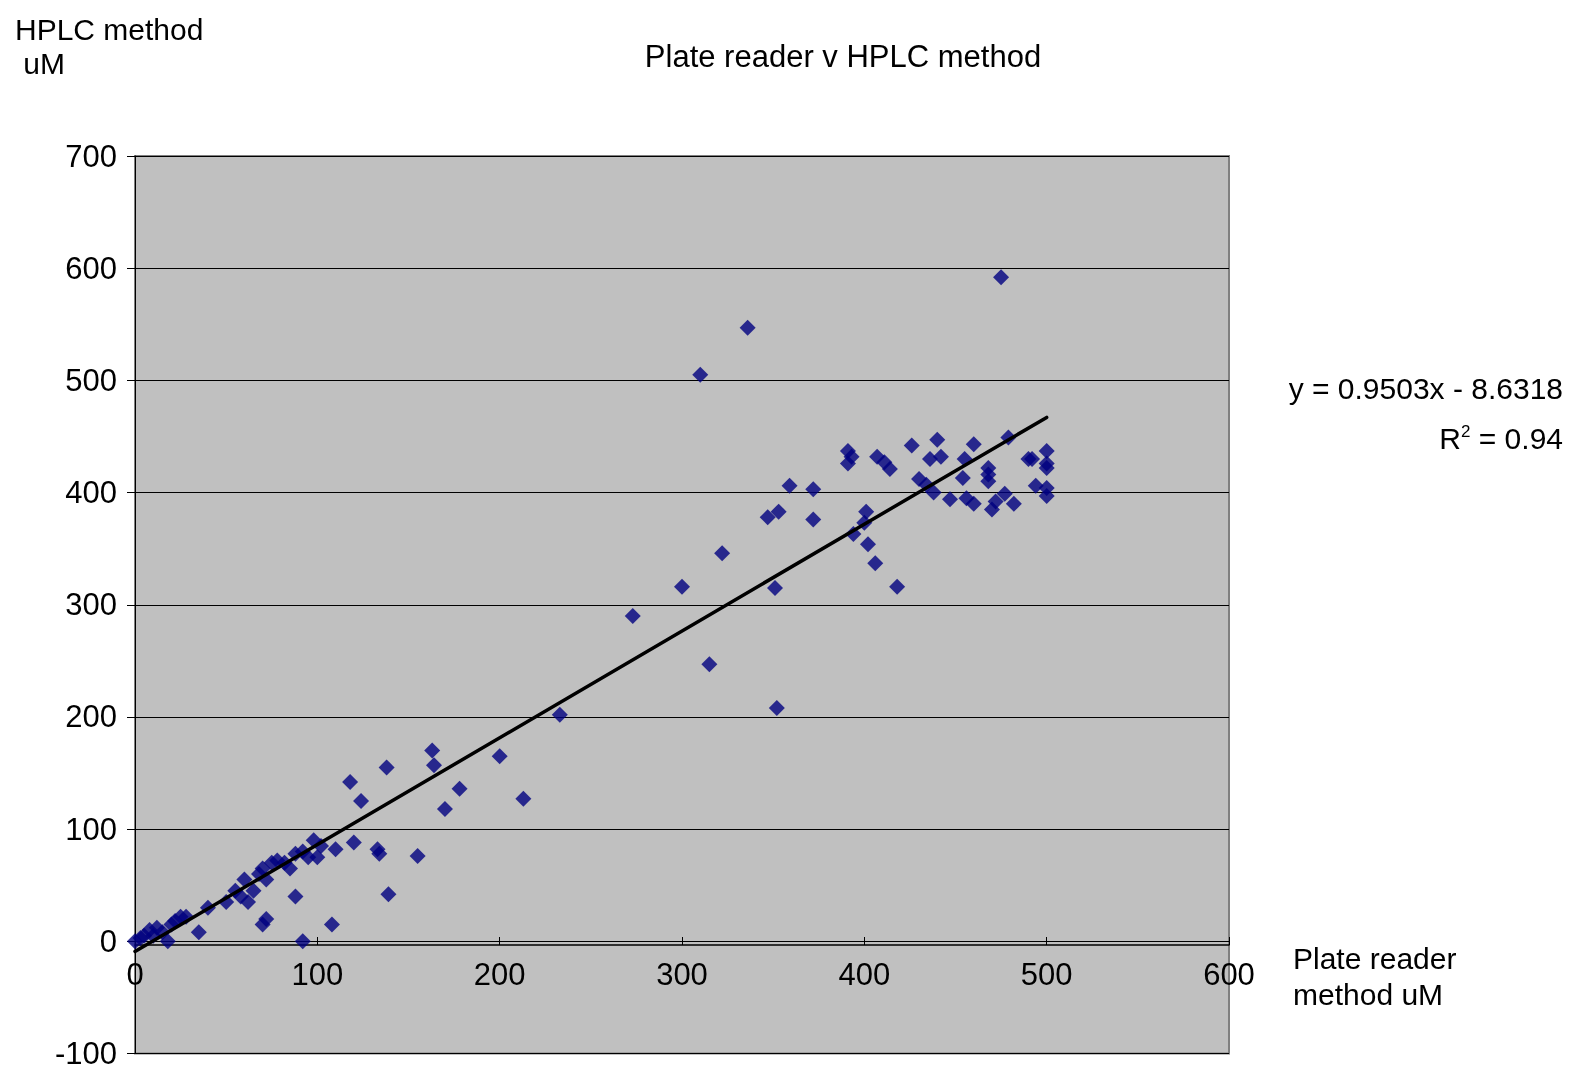 This screenshot has height=1069, width=1593. I want to click on y-tick-label: 600, so click(91, 268).